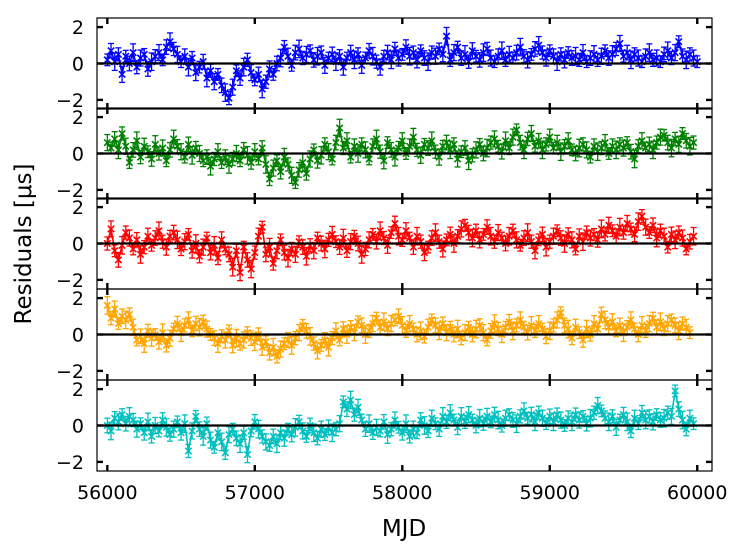 The width and height of the screenshot is (747, 554). I want to click on x-tick-label: 59000, so click(550, 493).